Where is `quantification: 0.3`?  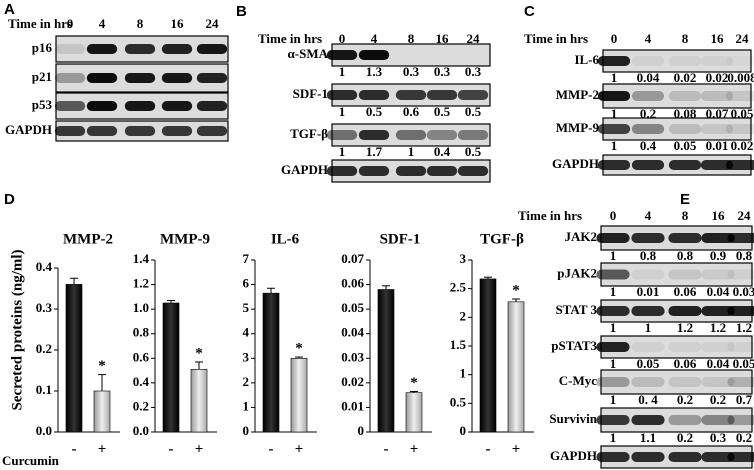
quantification: 0.3 is located at coordinates (718, 437).